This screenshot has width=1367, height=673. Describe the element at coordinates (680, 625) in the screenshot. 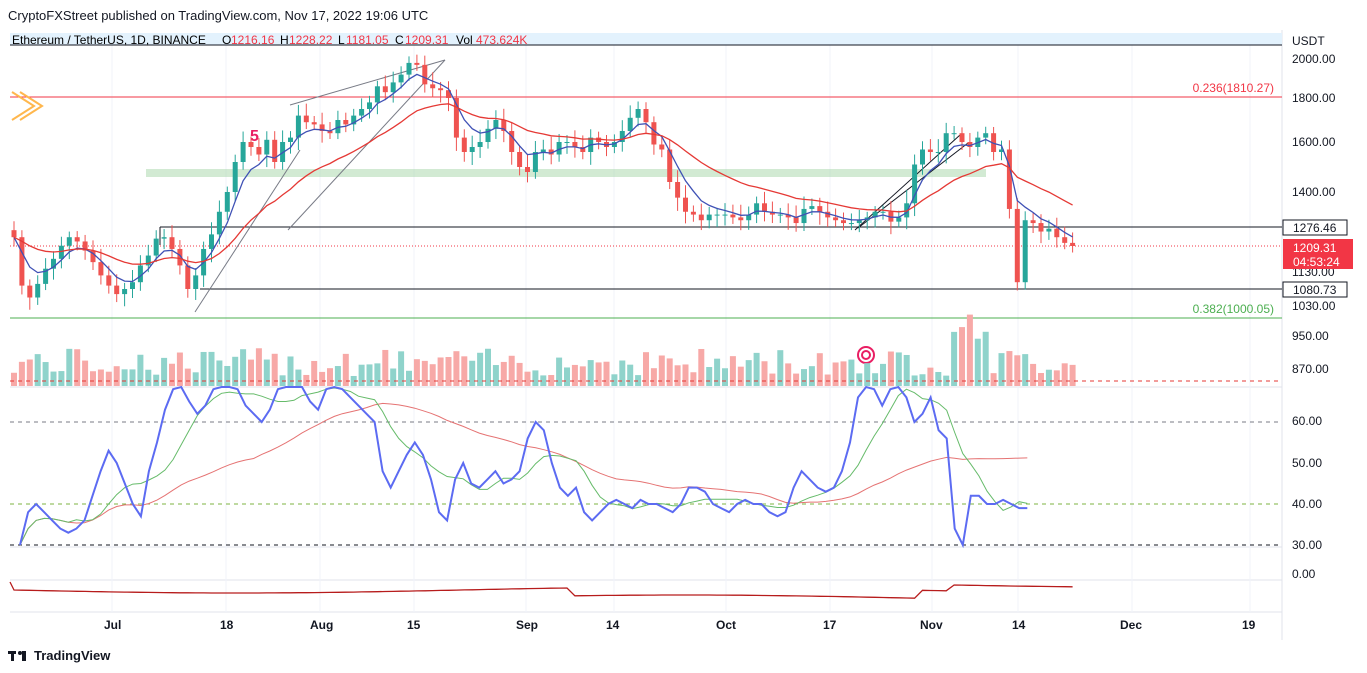

I see `time-axis: Jul 18 Aug 15 Sep 14 Oct 17 Nov 14 Dec 19` at that location.